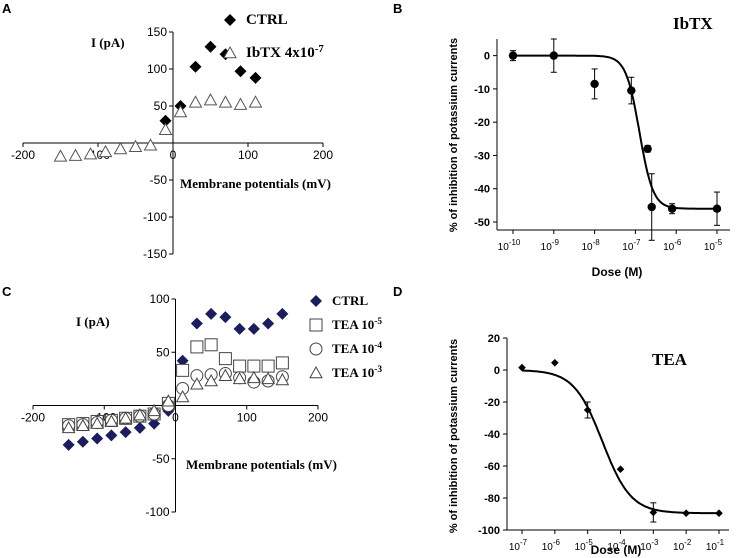 This screenshot has height=558, width=737. Describe the element at coordinates (353, 372) in the screenshot. I see `legend-label-base: TEA 10` at that location.